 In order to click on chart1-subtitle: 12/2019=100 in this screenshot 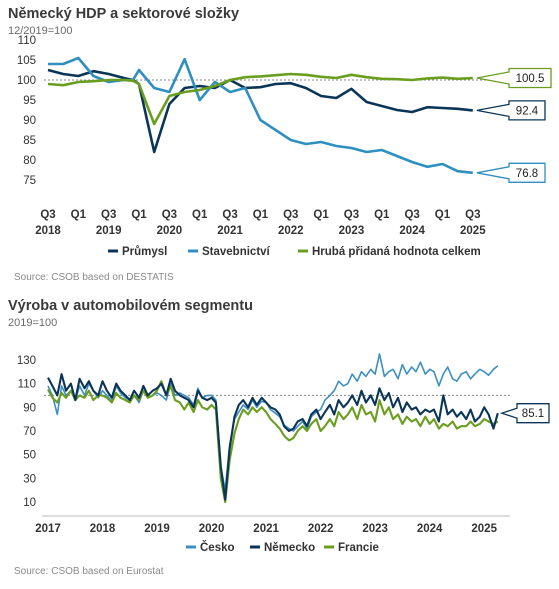, I will do `click(40, 31)`.